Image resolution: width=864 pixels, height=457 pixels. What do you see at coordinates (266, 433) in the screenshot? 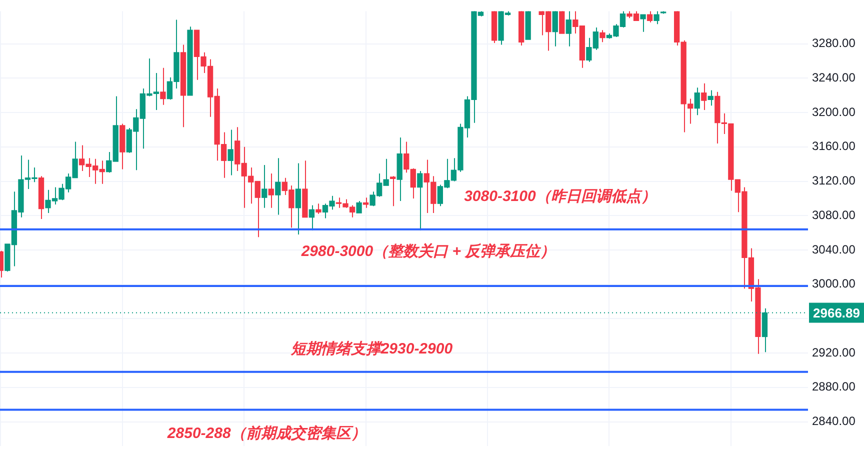
I see `annotation: 2850-288（前期成交密集区）` at bounding box center [266, 433].